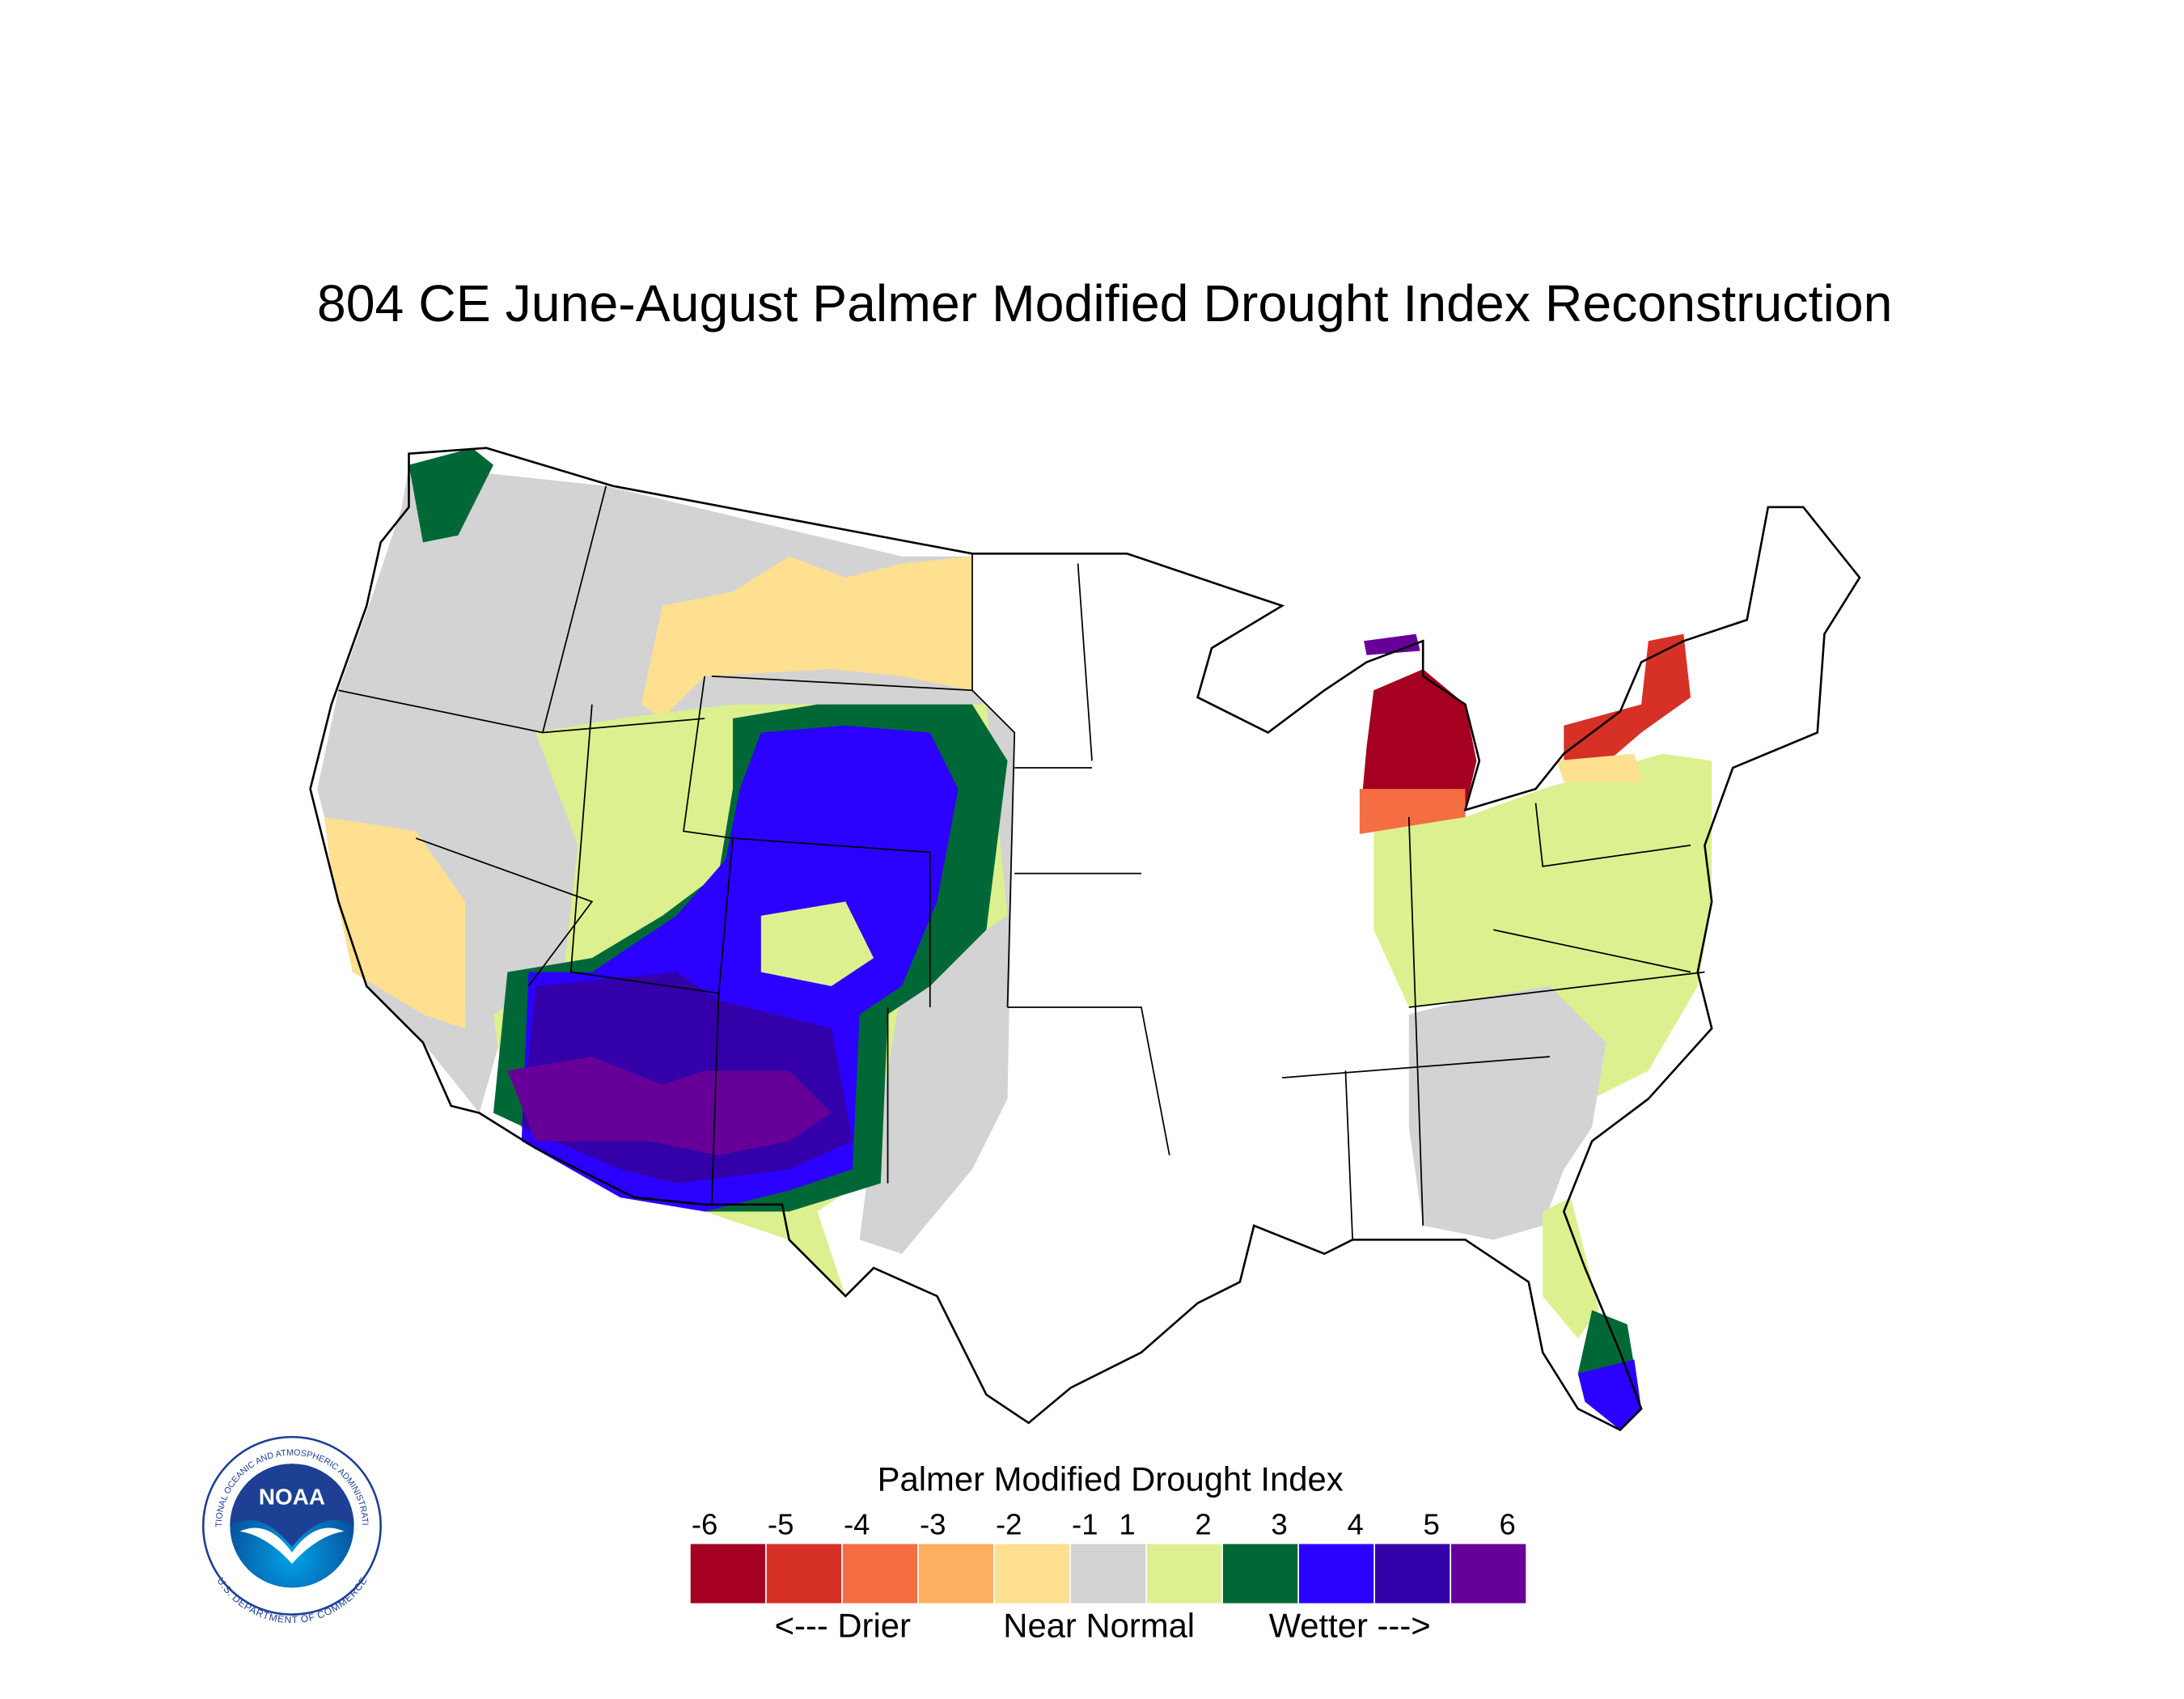  I want to click on legend-label: 6, so click(1508, 1523).